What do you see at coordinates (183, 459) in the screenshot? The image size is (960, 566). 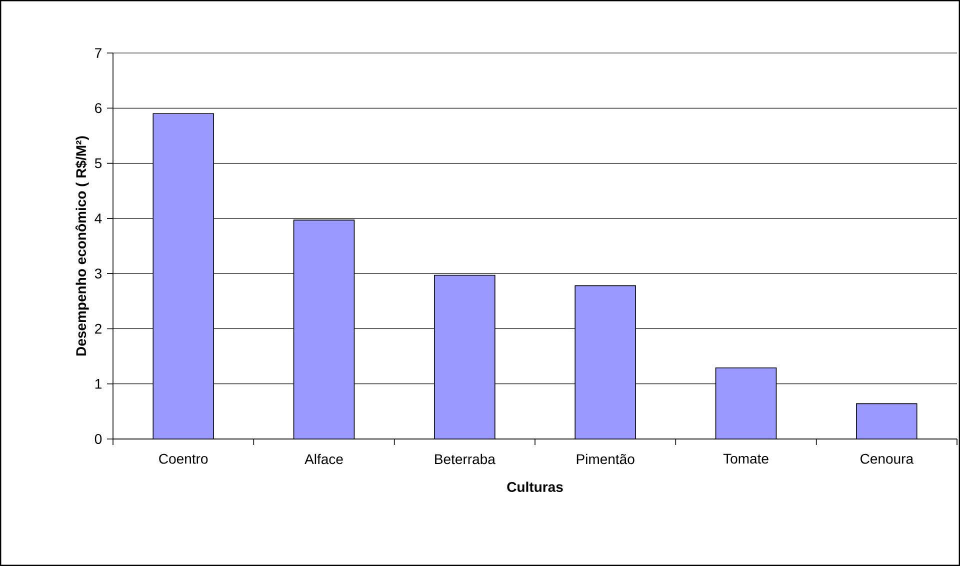 I see `x-tick-label: Coentro` at bounding box center [183, 459].